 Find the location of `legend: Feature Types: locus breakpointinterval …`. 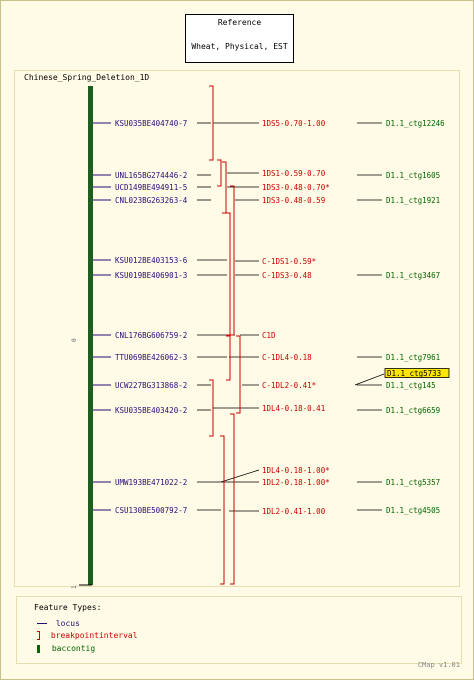

legend: Feature Types: locus breakpointinterval … is located at coordinates (239, 630).